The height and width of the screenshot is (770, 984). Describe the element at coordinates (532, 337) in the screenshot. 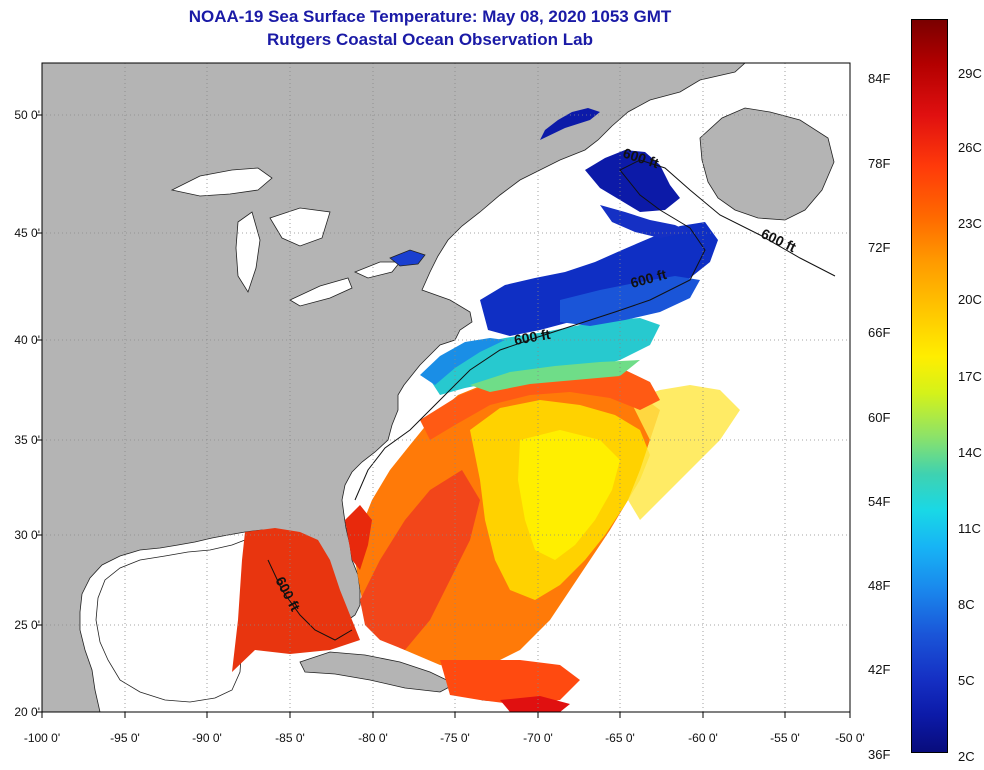

I see `contour-label-gulf-stream: 600 ft` at that location.